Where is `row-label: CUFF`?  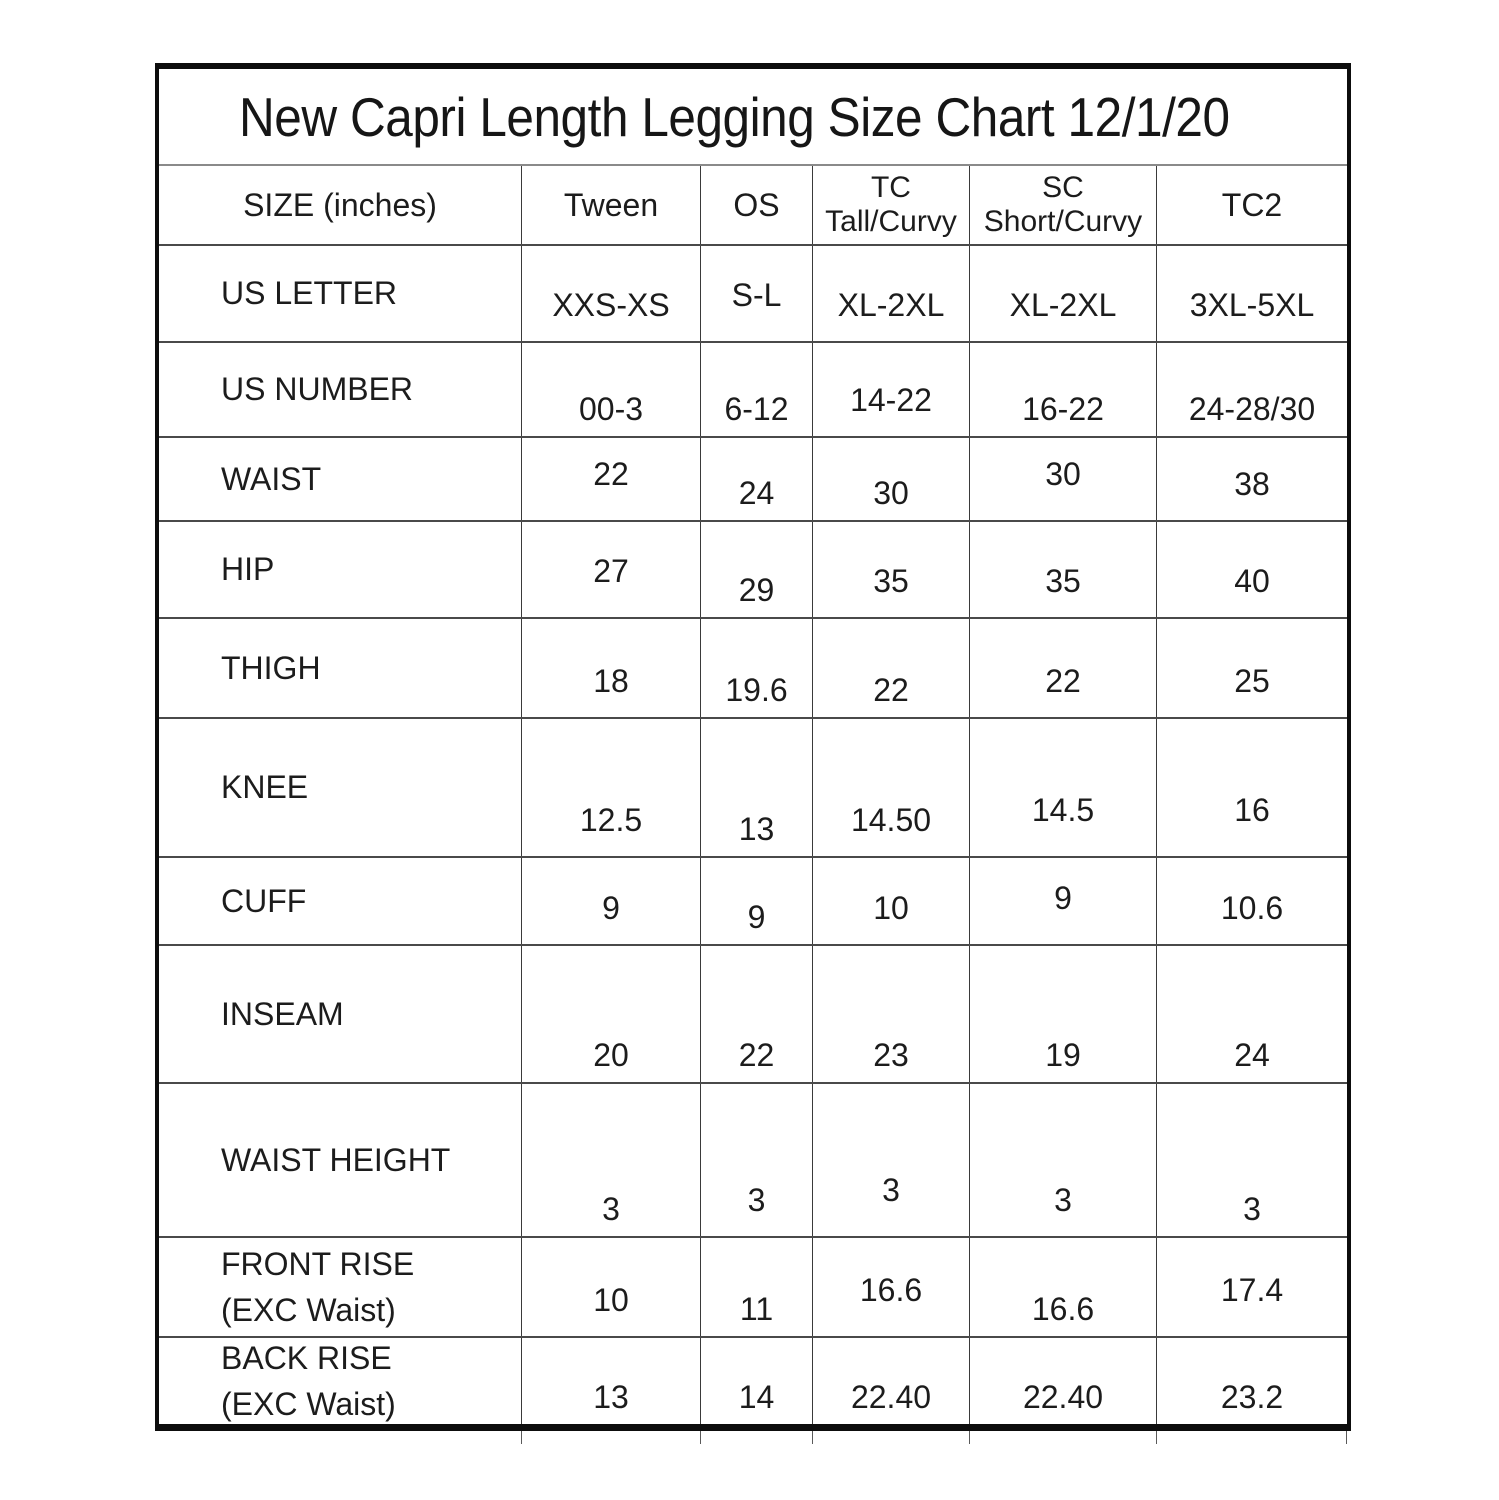
row-label: CUFF is located at coordinates (340, 901).